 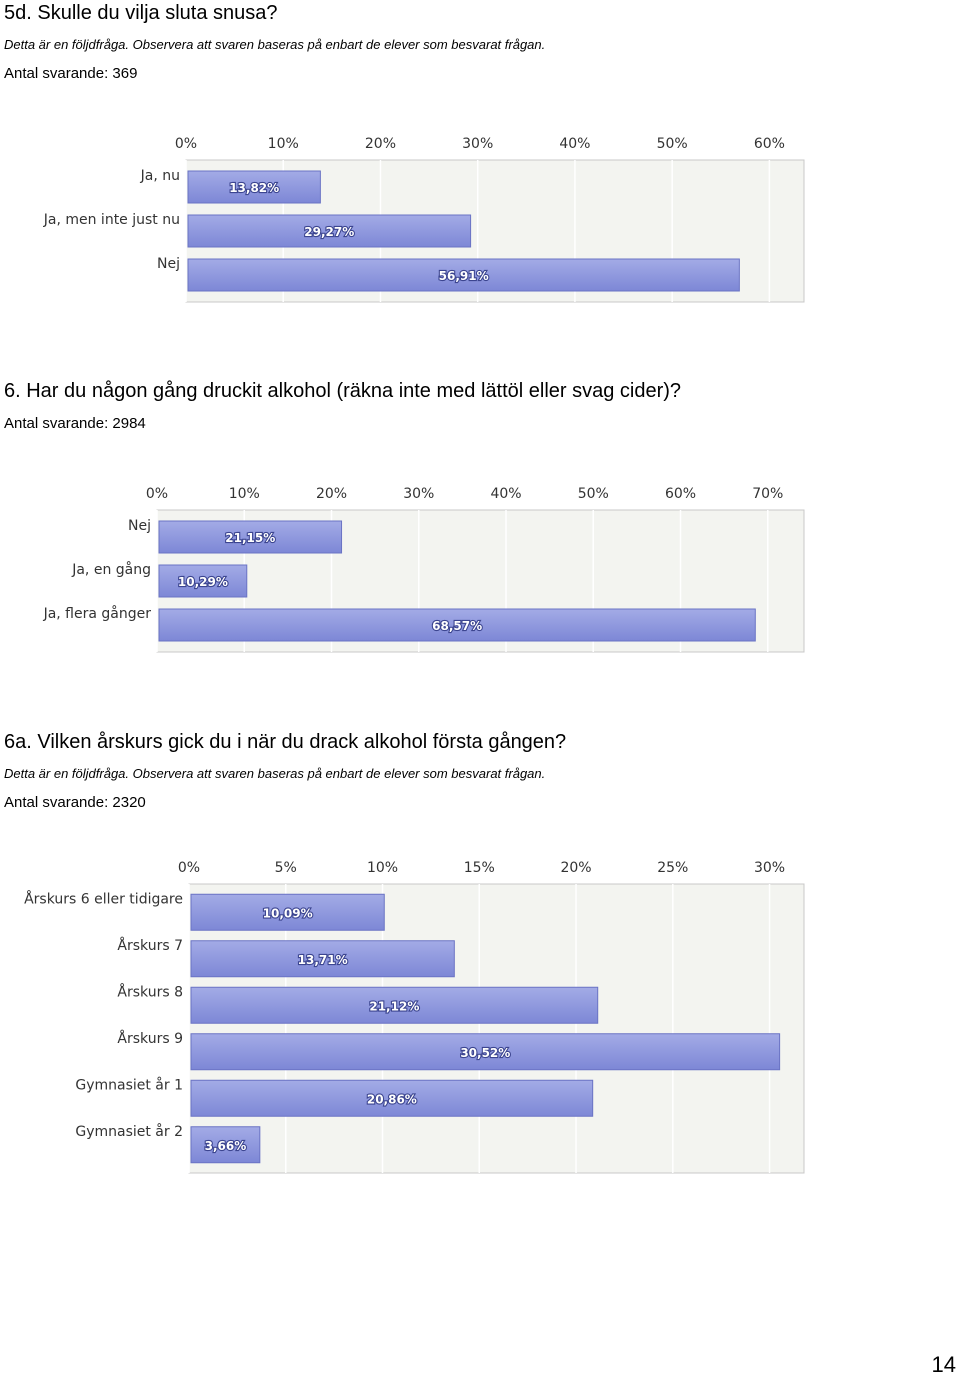 What do you see at coordinates (150, 945) in the screenshot?
I see `category-label: Årskurs 7` at bounding box center [150, 945].